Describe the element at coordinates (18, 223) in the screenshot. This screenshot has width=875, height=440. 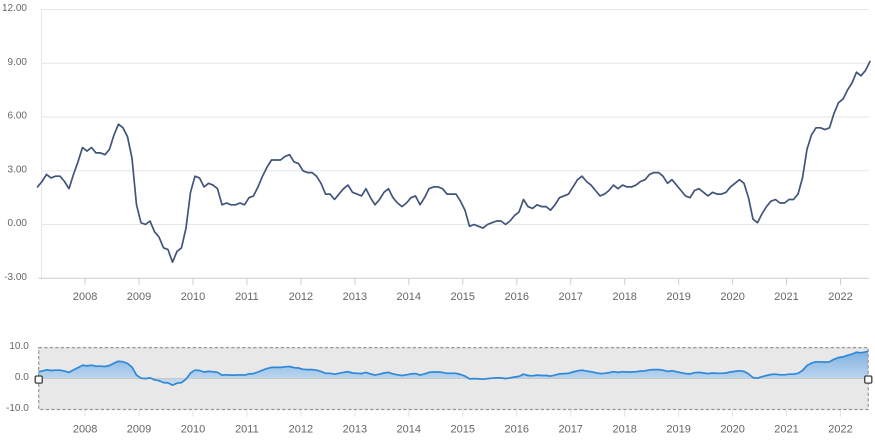
I see `svg-text: 0.00` at that location.